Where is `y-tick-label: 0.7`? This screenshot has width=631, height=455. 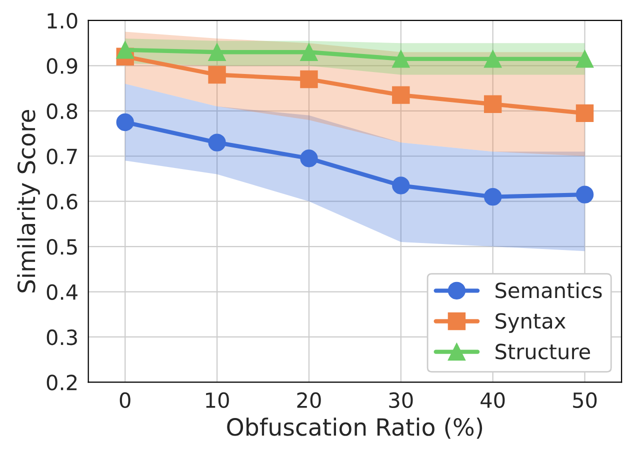 y-tick-label: 0.7 is located at coordinates (61, 156).